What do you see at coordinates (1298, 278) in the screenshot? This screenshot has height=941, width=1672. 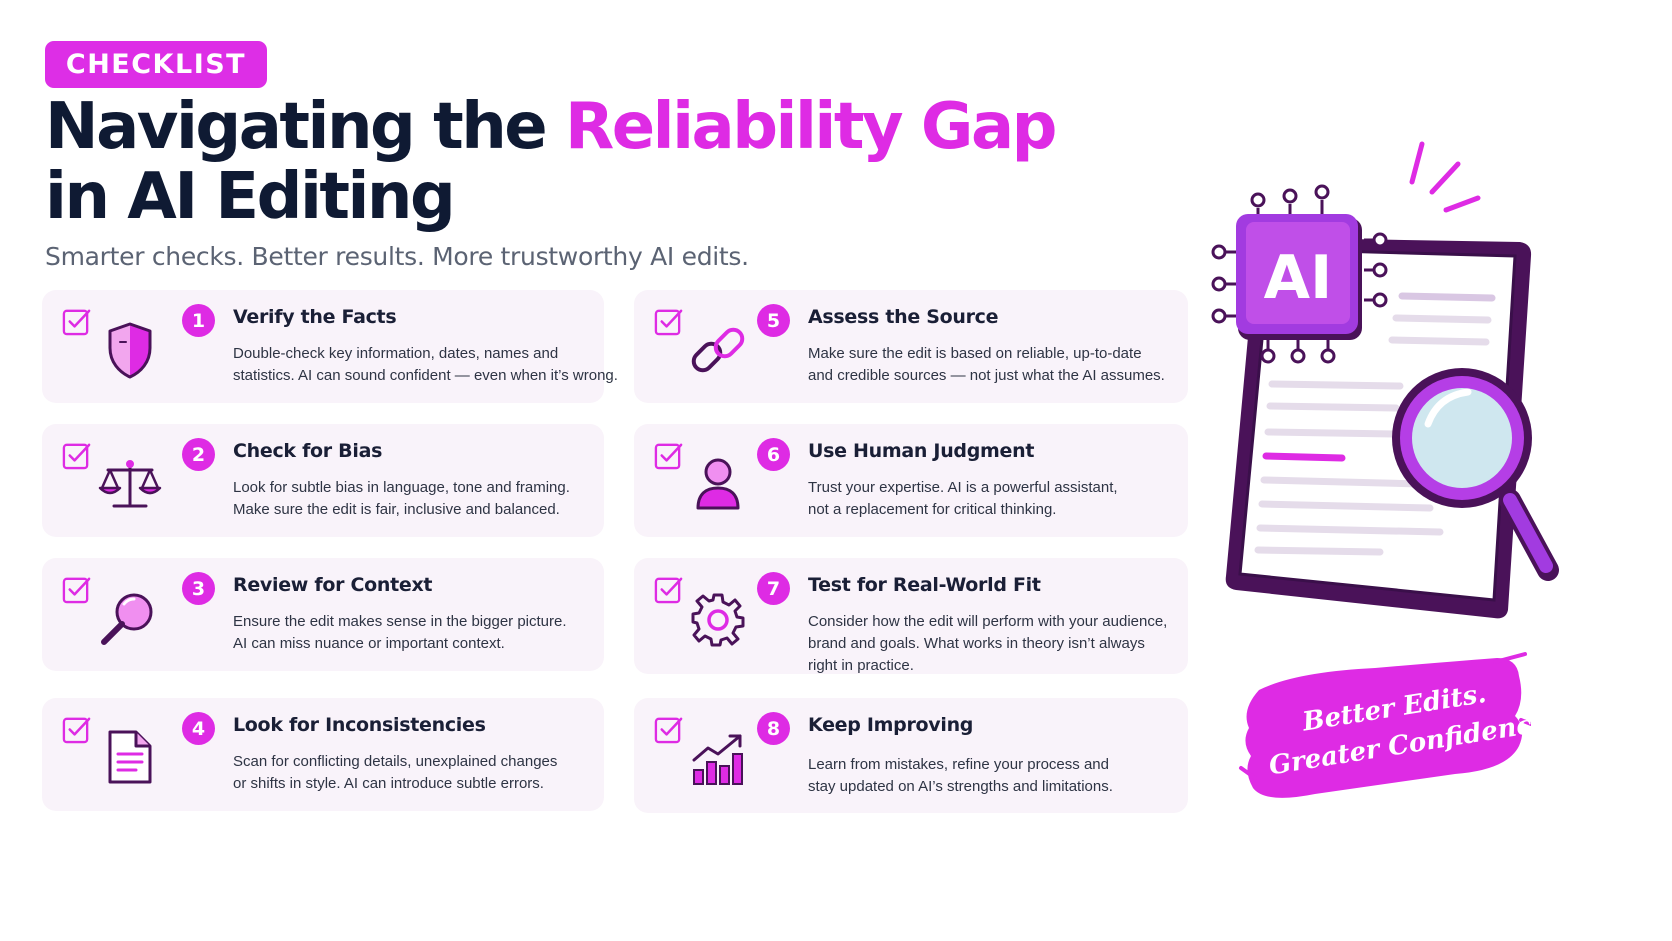 I see `chip-label: AI` at bounding box center [1298, 278].